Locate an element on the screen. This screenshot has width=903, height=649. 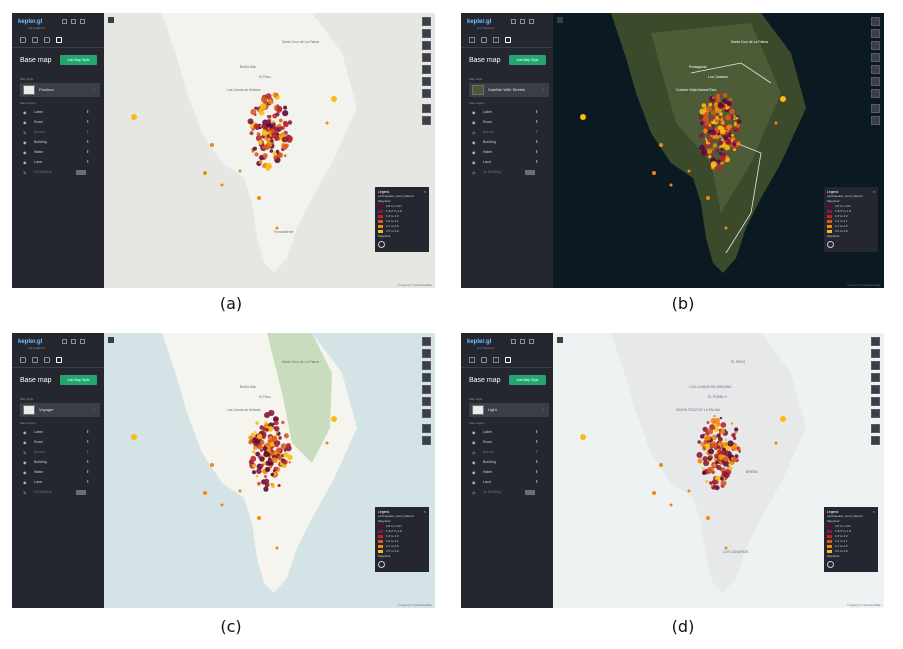
basemap-tab-icon is located at coordinates (59, 360).